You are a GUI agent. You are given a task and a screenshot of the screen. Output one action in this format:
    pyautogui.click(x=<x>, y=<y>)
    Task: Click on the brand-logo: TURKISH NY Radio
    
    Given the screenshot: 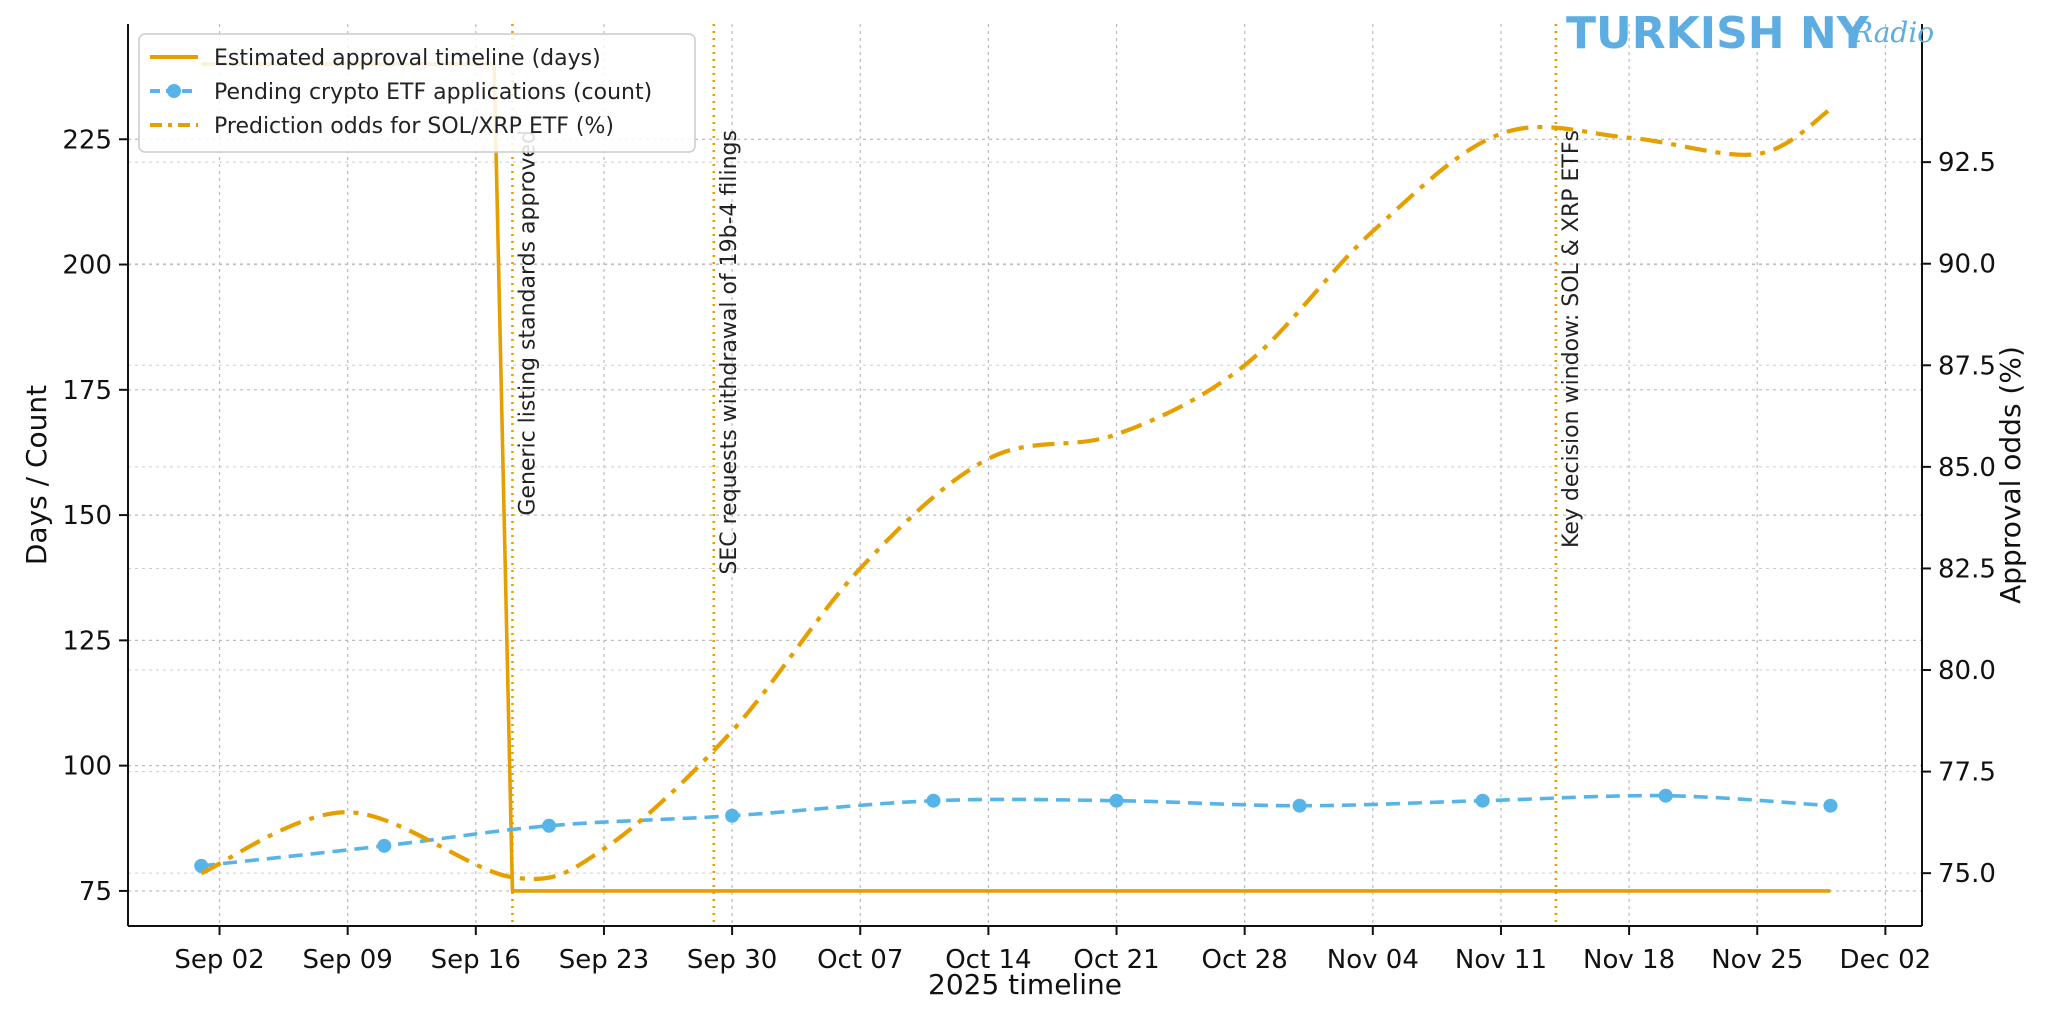 What is the action you would take?
    pyautogui.click(x=1750, y=33)
    